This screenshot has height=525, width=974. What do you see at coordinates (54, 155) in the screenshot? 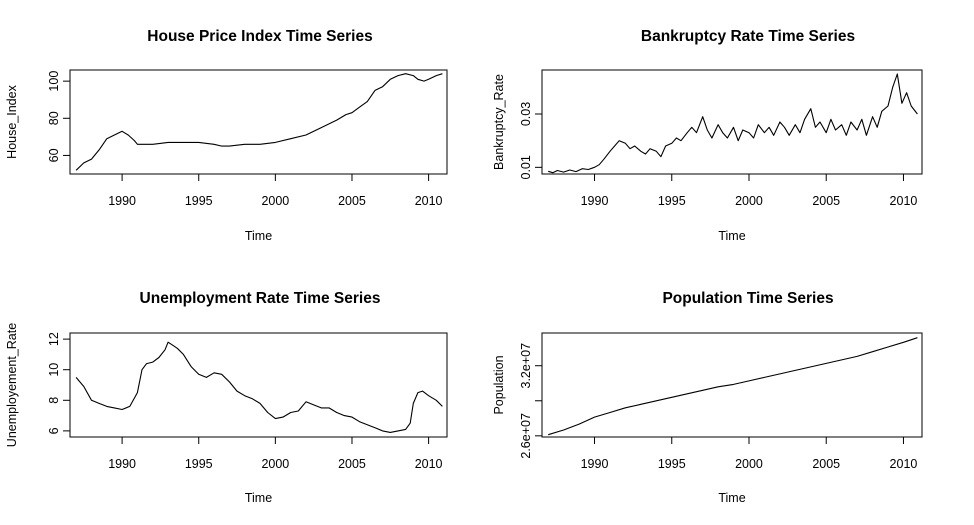
I see `y-tick-label: 60` at bounding box center [54, 155].